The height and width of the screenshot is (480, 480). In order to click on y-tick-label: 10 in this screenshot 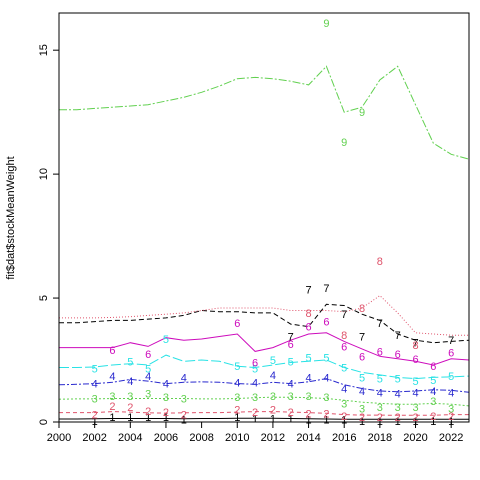, I will do `click(44, 174)`.